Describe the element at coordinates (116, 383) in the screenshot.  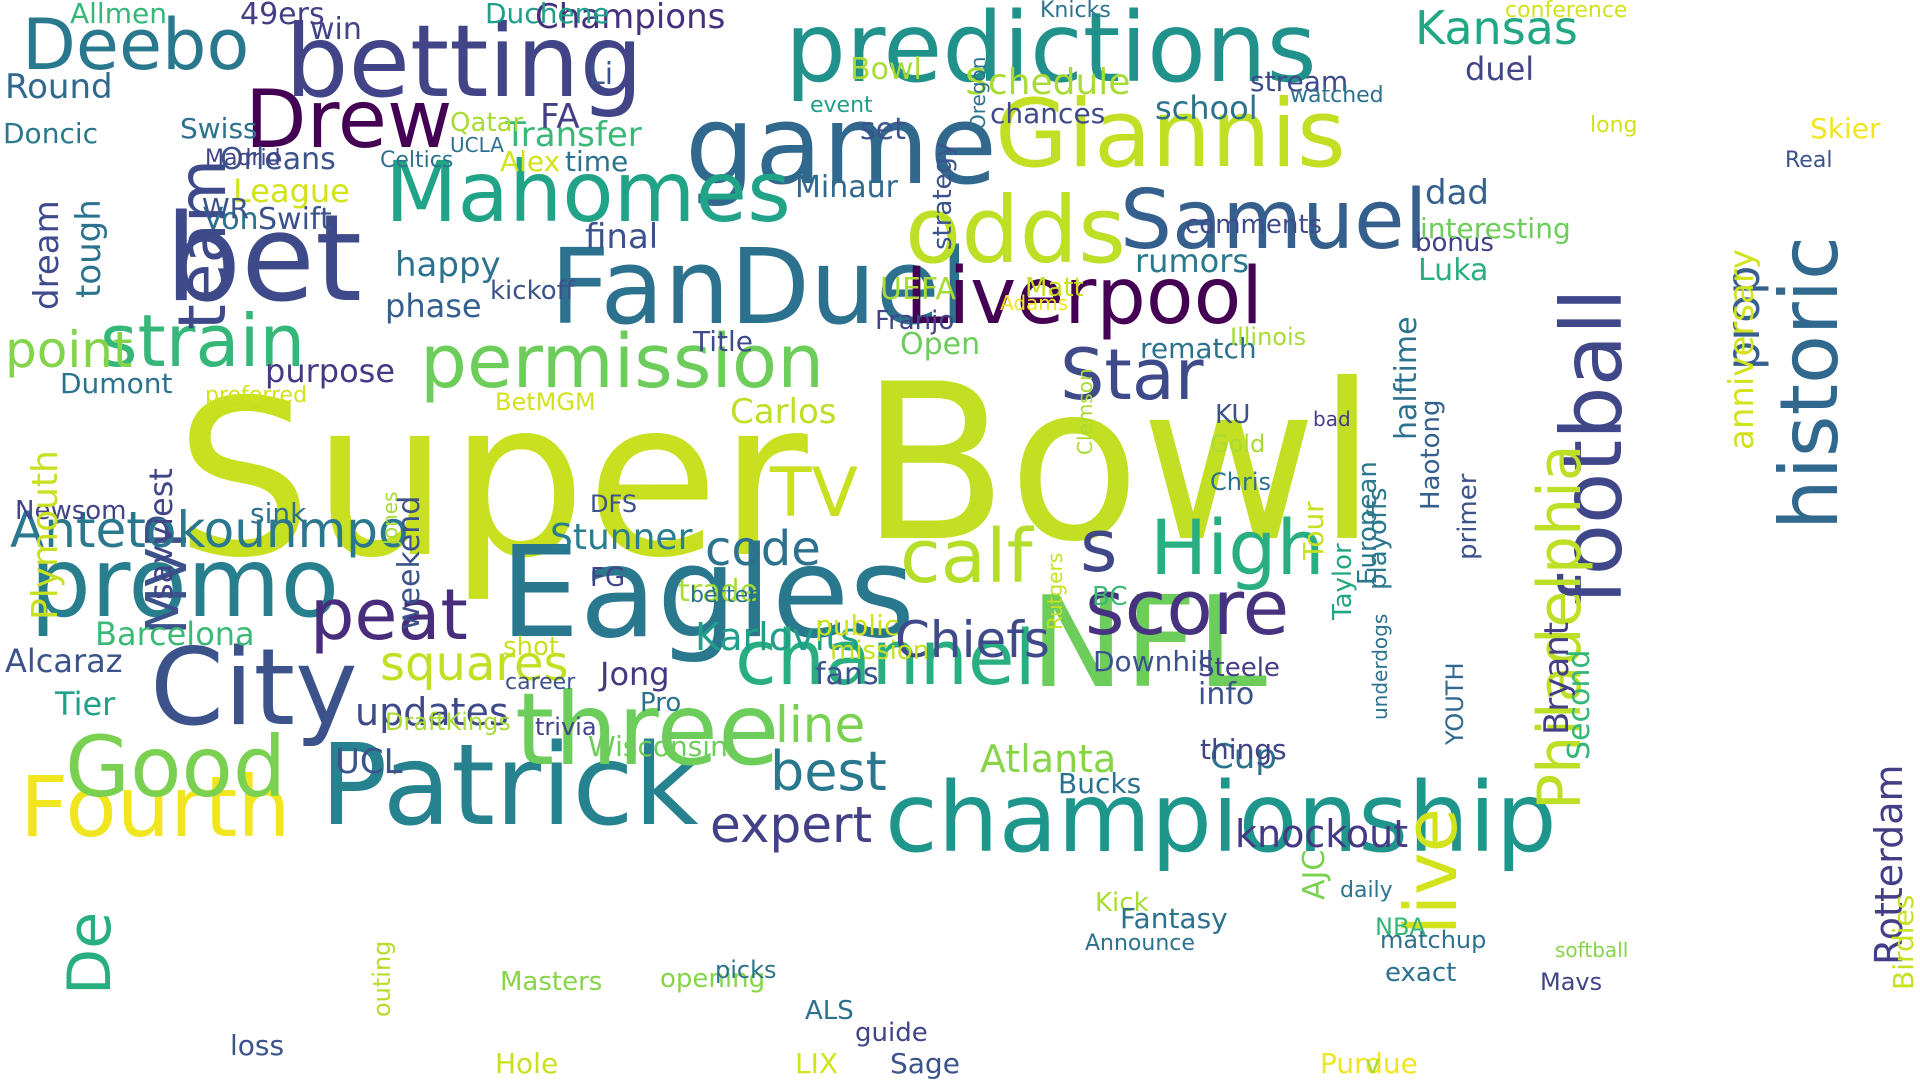
I see `cloud-word: Dumont` at that location.